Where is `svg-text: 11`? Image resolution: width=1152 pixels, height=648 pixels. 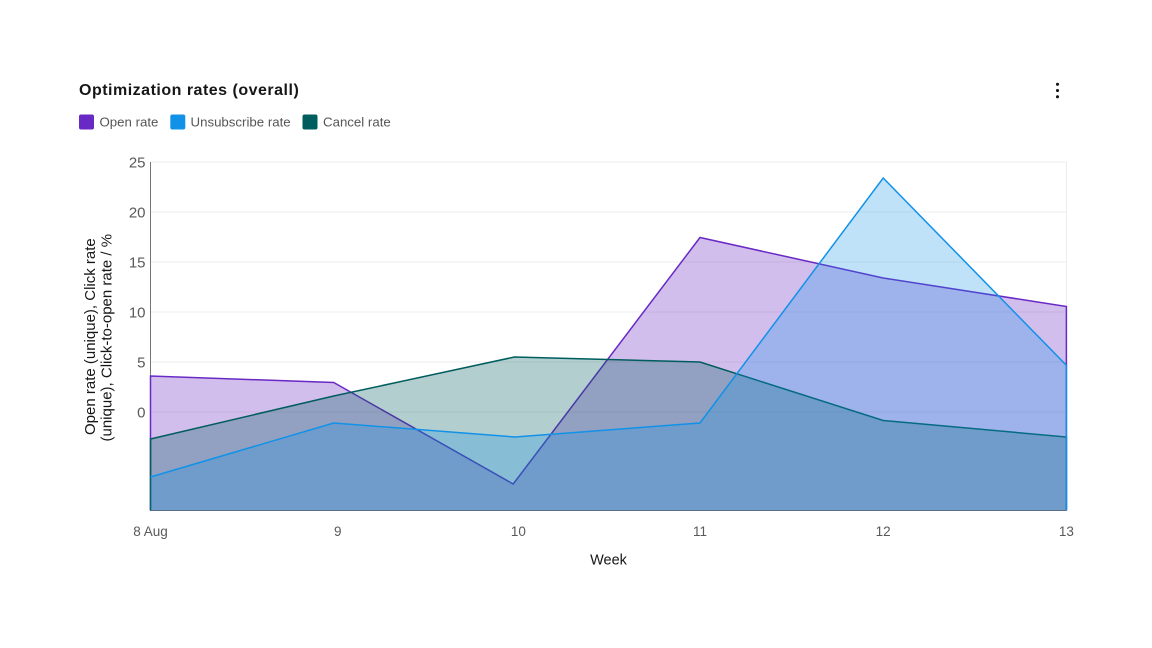
svg-text: 11 is located at coordinates (700, 531).